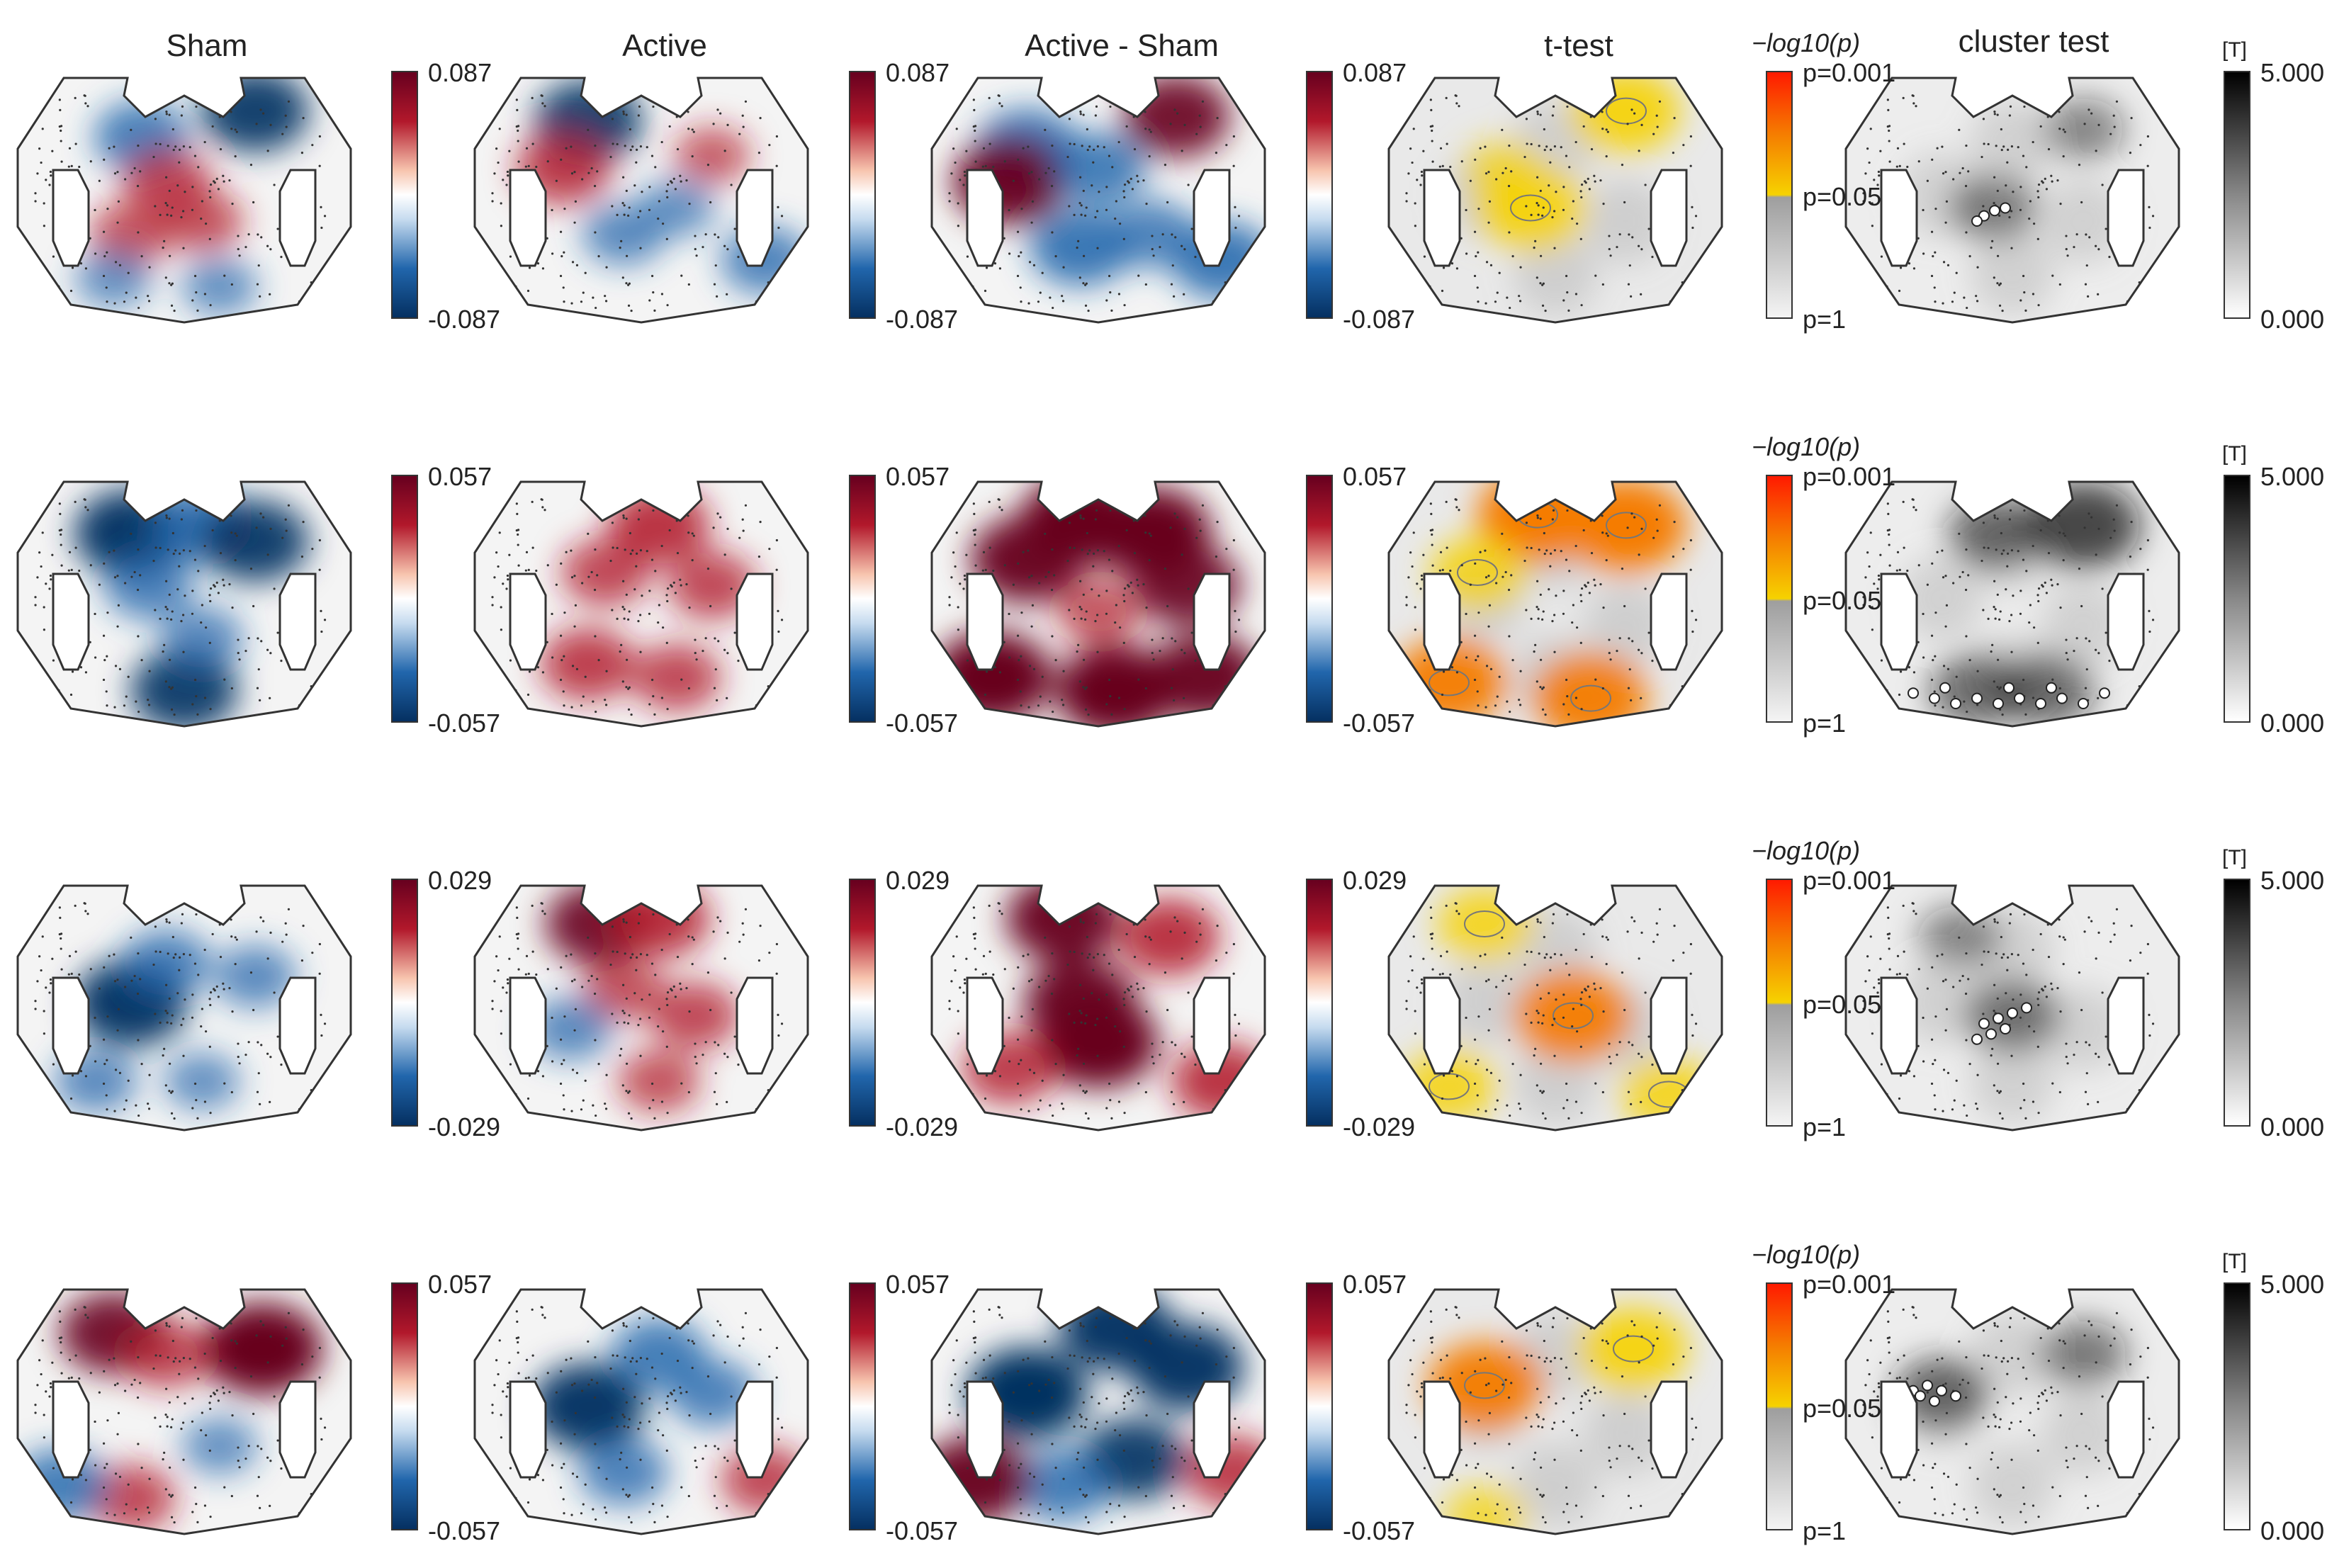  Describe the element at coordinates (2012, 1411) in the screenshot. I see `topomap-r3-c4` at that location.